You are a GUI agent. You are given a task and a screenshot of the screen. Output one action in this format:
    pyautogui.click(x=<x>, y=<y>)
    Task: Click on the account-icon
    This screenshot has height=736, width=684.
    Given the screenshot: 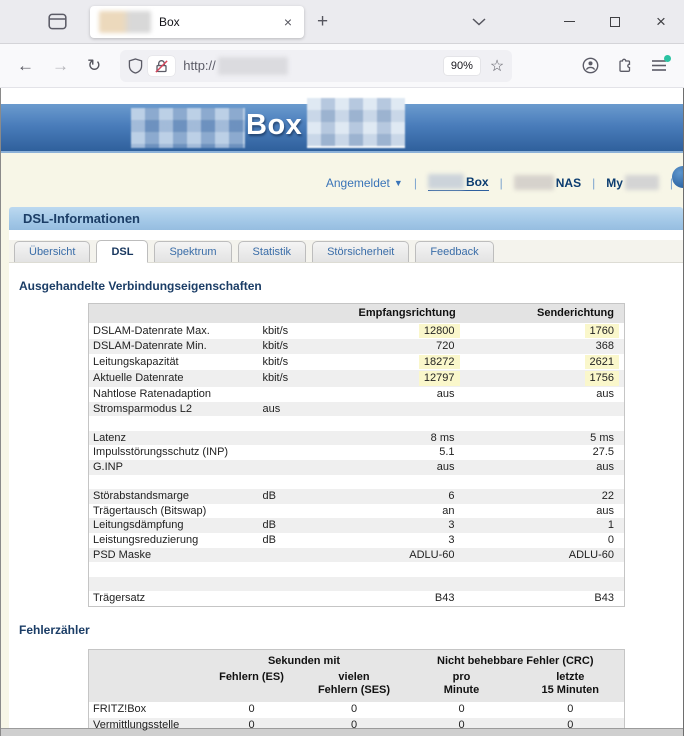 What is the action you would take?
    pyautogui.click(x=590, y=65)
    